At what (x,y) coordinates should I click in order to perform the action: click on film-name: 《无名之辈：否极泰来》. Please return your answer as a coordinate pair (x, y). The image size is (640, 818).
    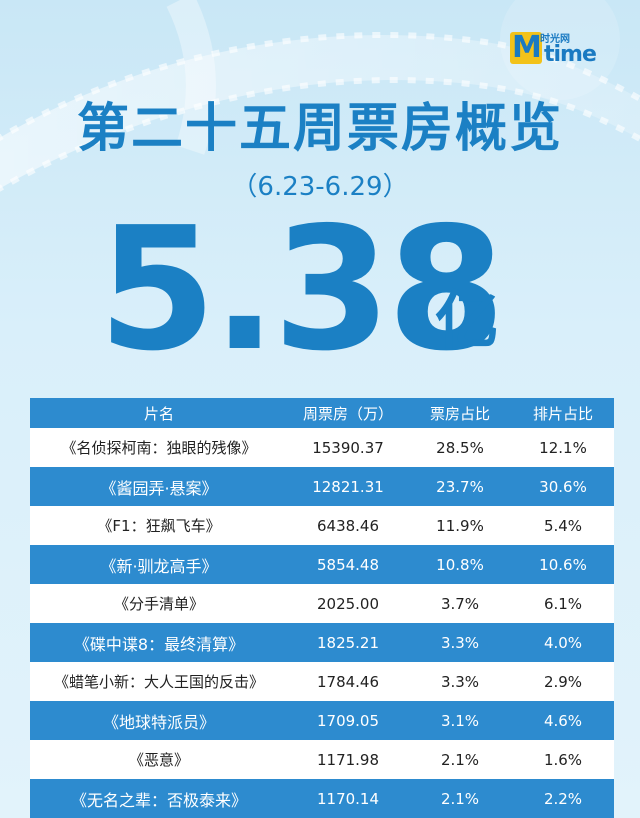
    Looking at the image, I should click on (159, 798).